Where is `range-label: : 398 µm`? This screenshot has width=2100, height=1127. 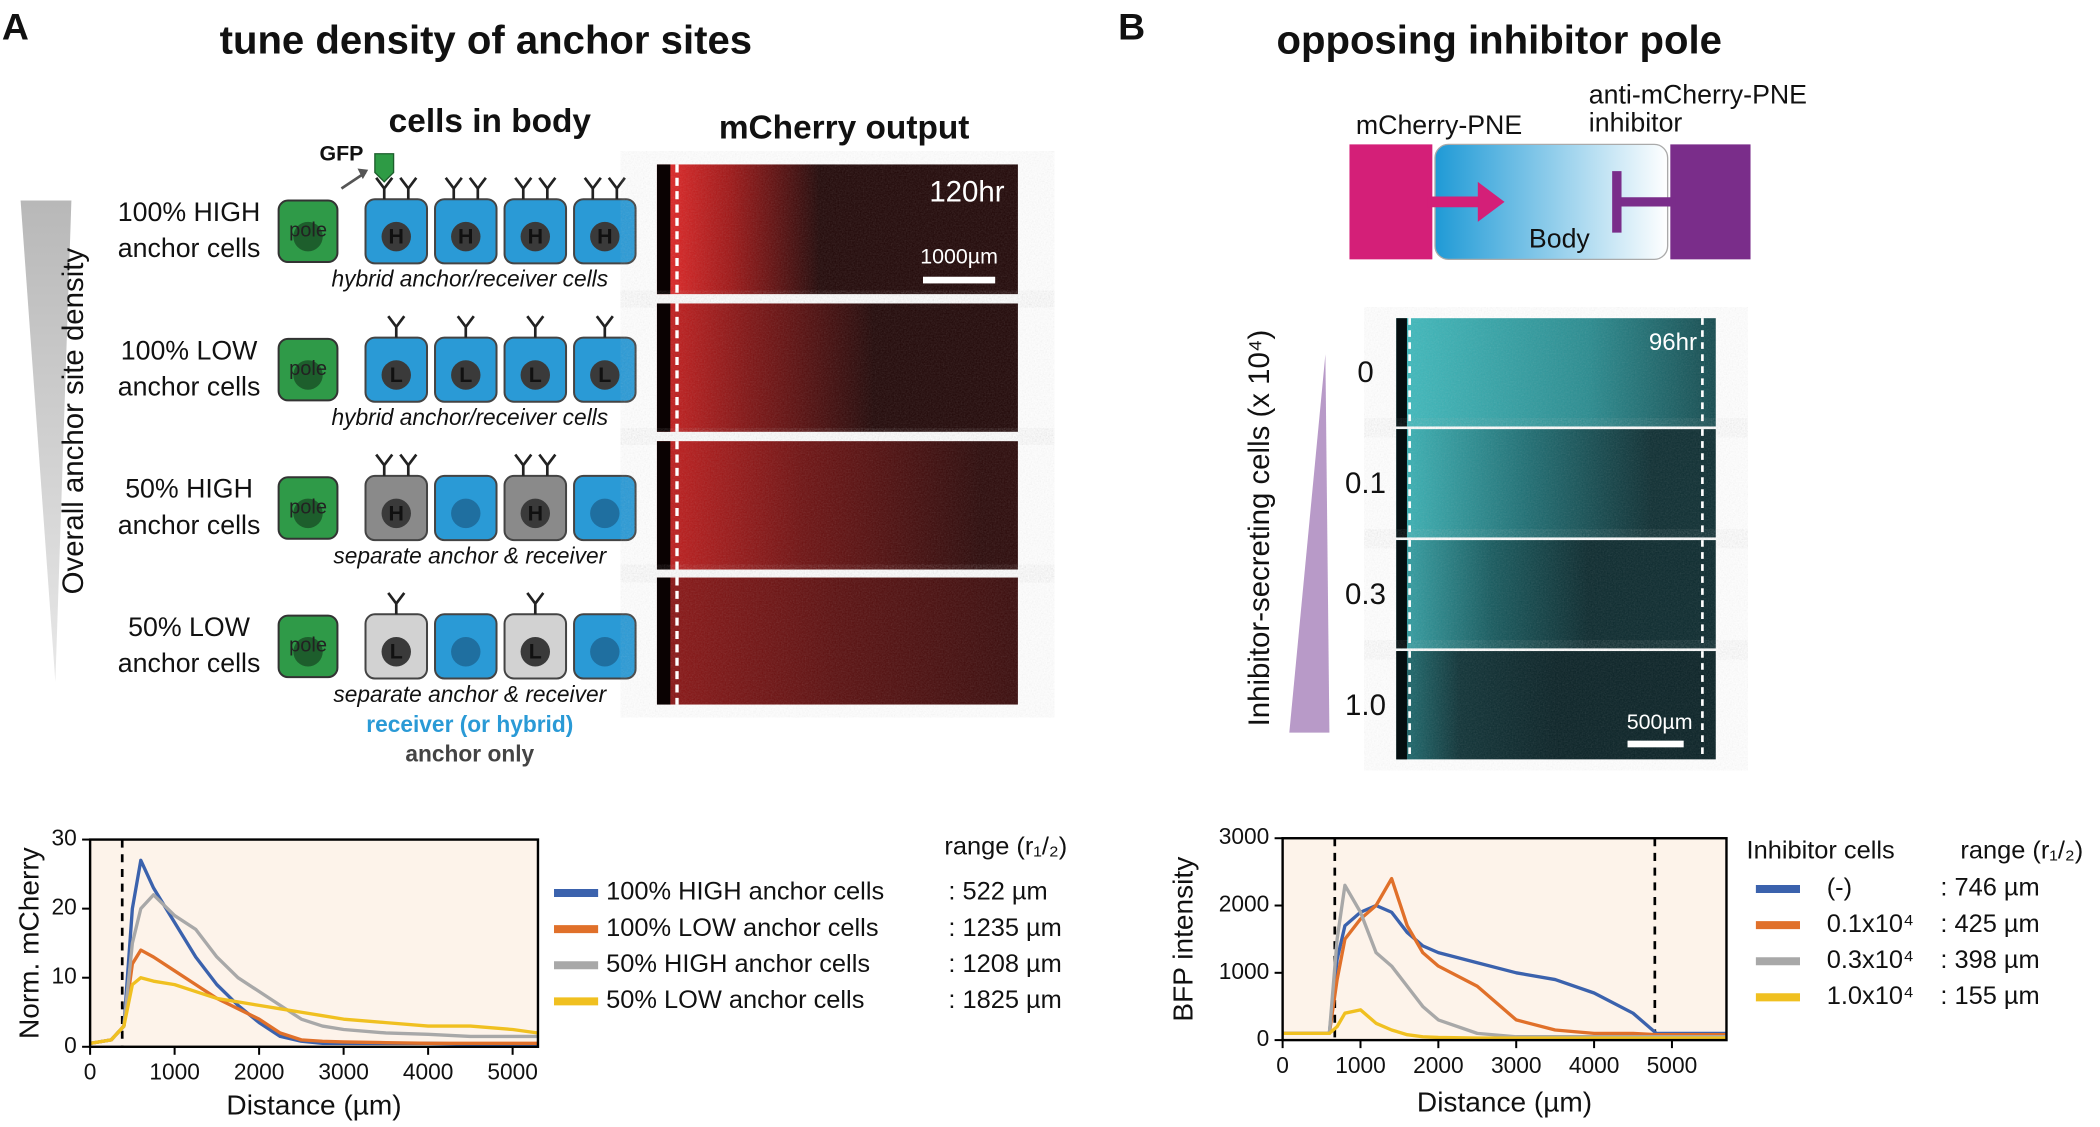 range-label: : 398 µm is located at coordinates (1989, 960).